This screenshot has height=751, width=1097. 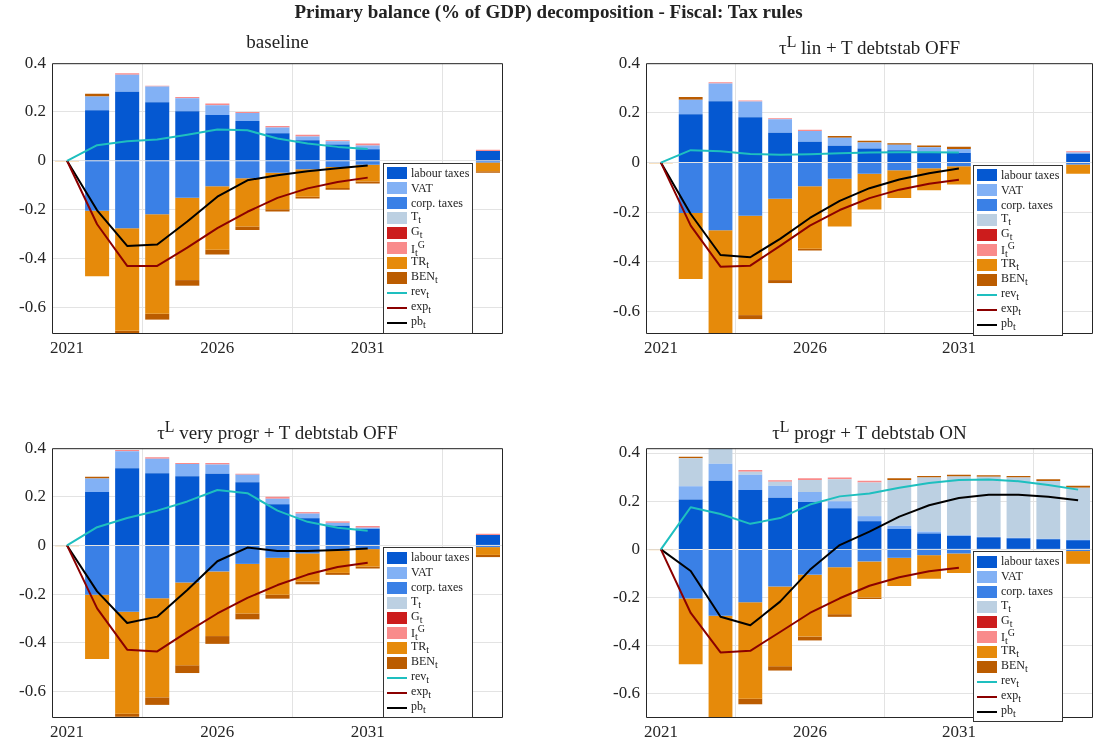 I want to click on text: Primary balance (% of GDP) decomposition - Fiscal: Tax rules, so click(x=548, y=12).